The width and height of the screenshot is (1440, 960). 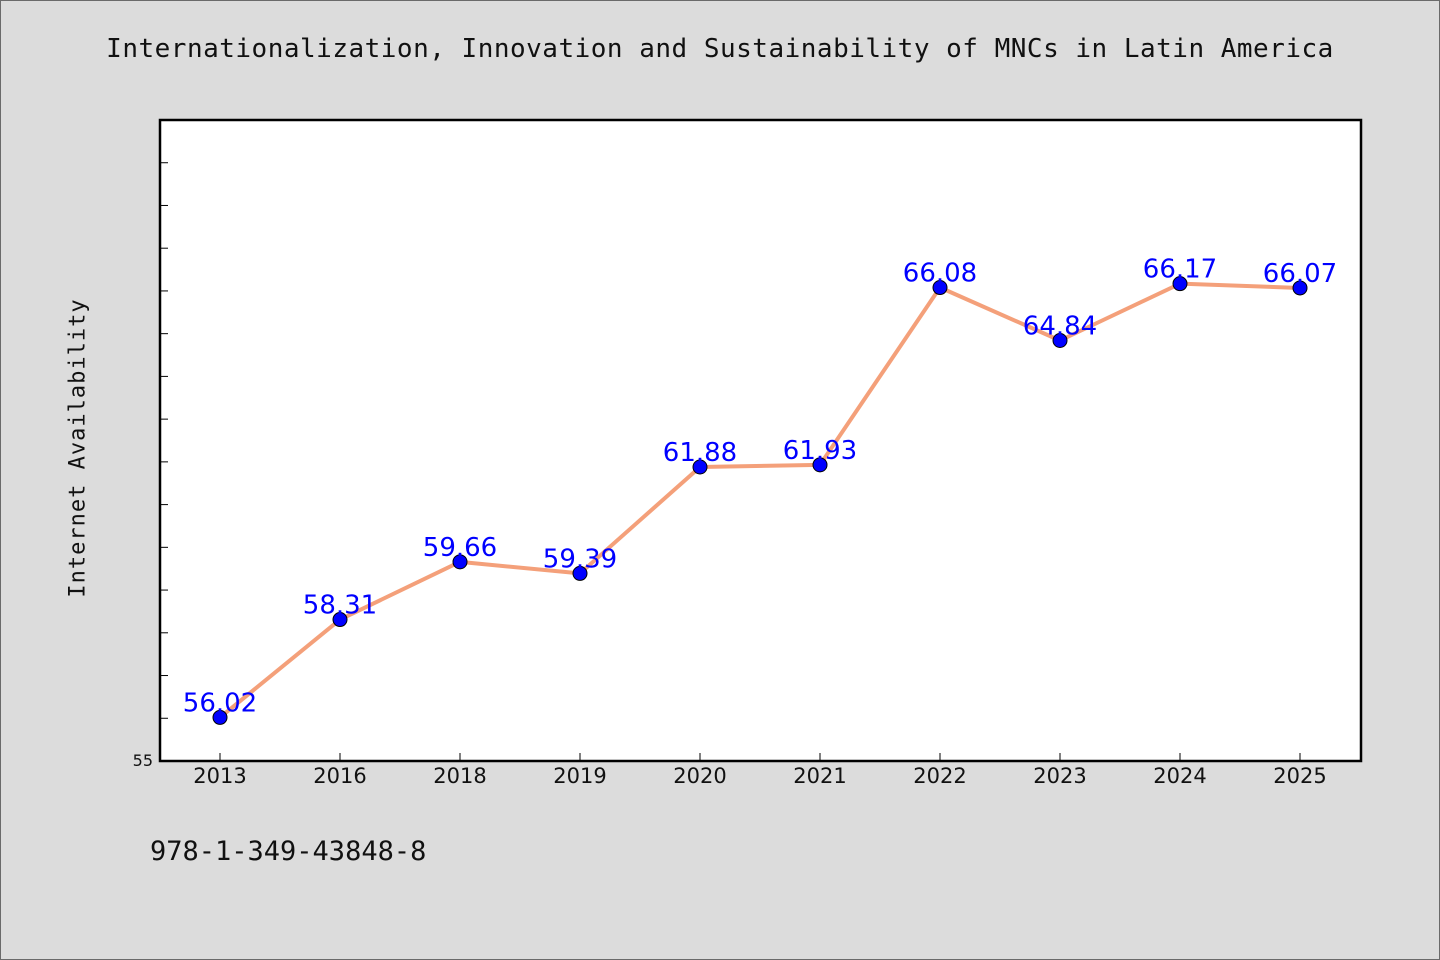 What do you see at coordinates (820, 451) in the screenshot?
I see `data-label: 61.93` at bounding box center [820, 451].